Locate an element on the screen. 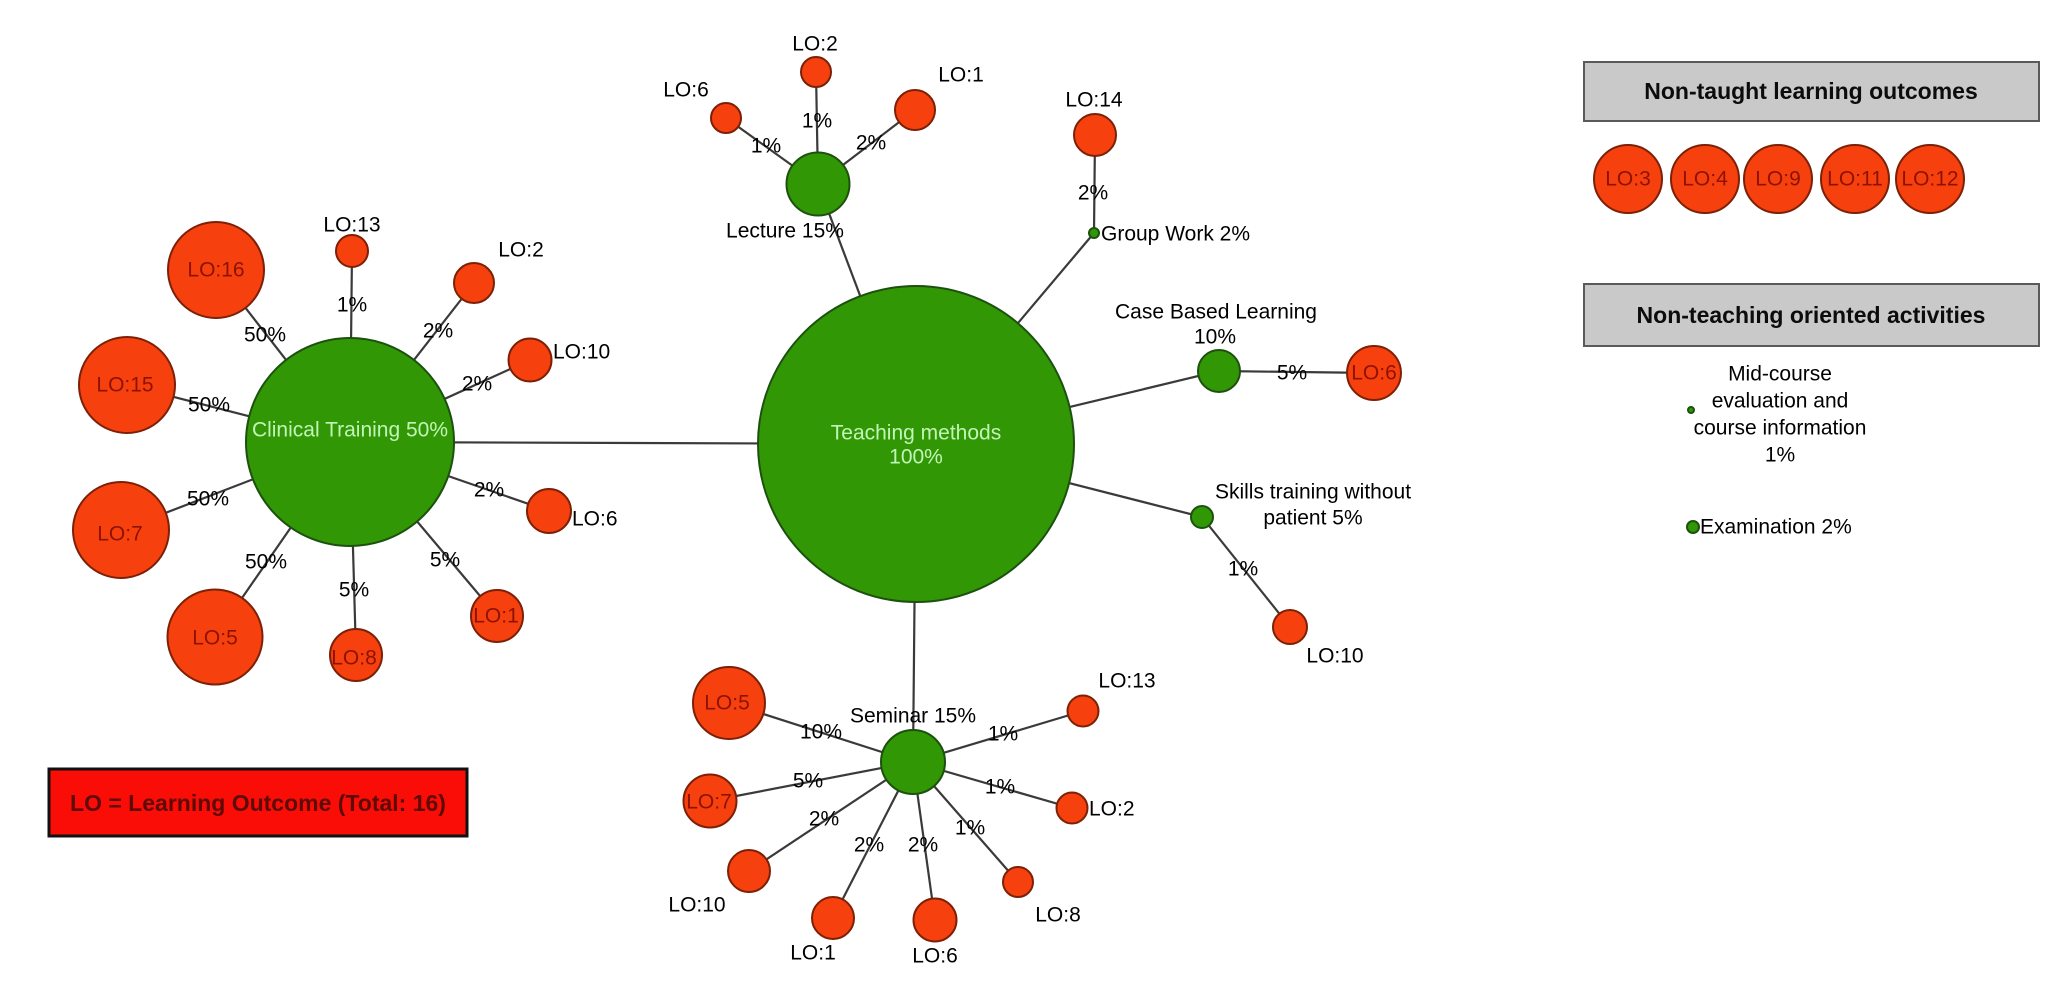  svg-text: Skills training without is located at coordinates (1313, 492).